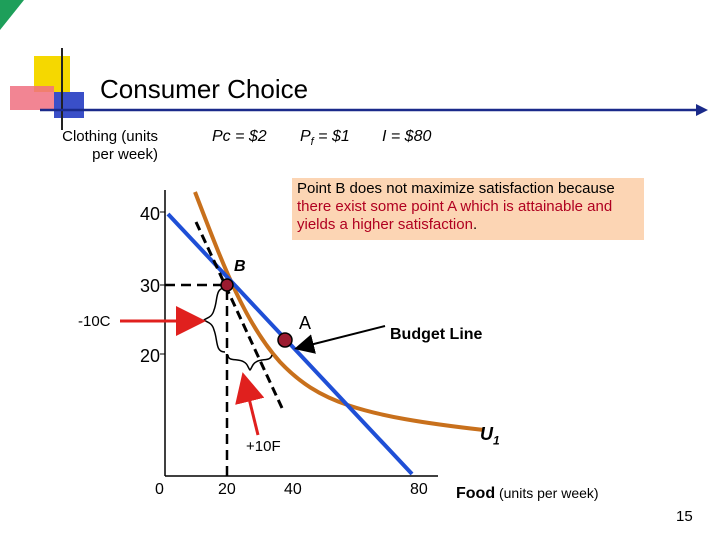 The image size is (720, 540). What do you see at coordinates (305, 323) in the screenshot?
I see `label-point-a: A` at bounding box center [305, 323].